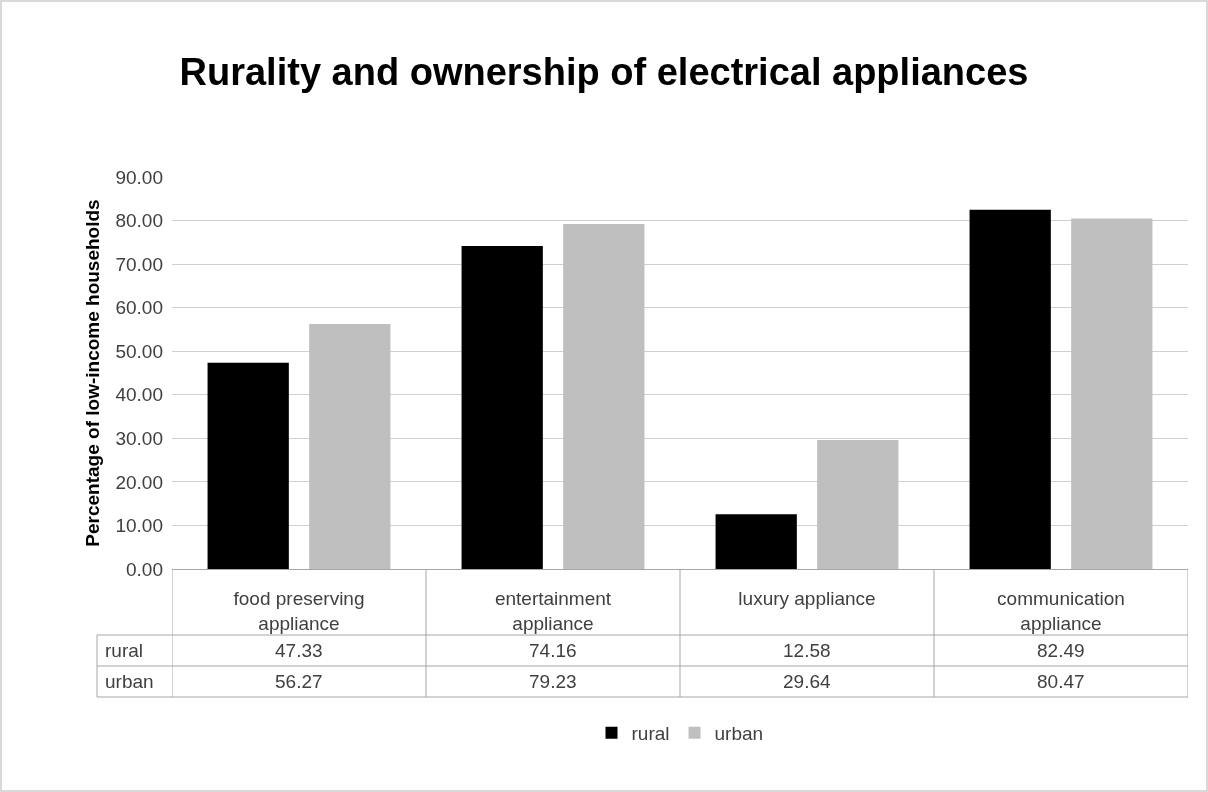  What do you see at coordinates (139, 526) in the screenshot?
I see `y-tick-label: 10.00` at bounding box center [139, 526].